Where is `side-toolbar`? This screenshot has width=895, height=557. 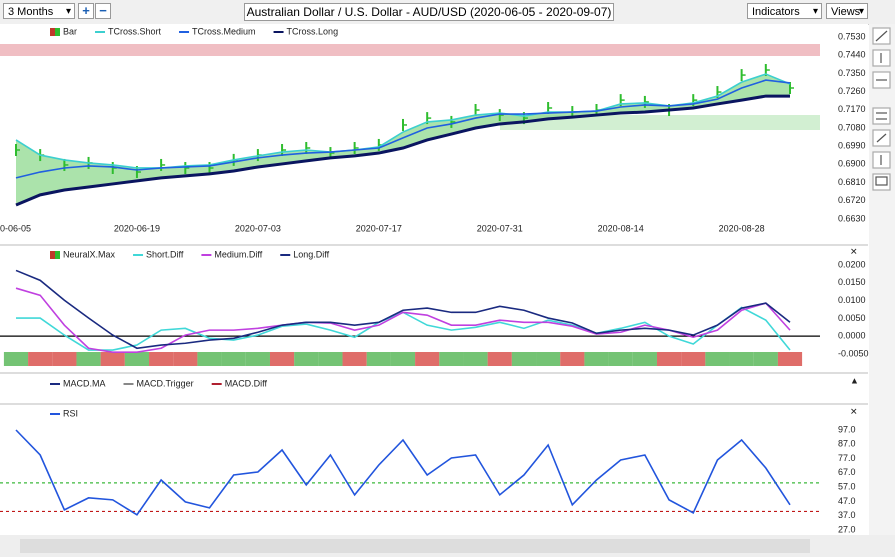
side-toolbar is located at coordinates (882, 290).